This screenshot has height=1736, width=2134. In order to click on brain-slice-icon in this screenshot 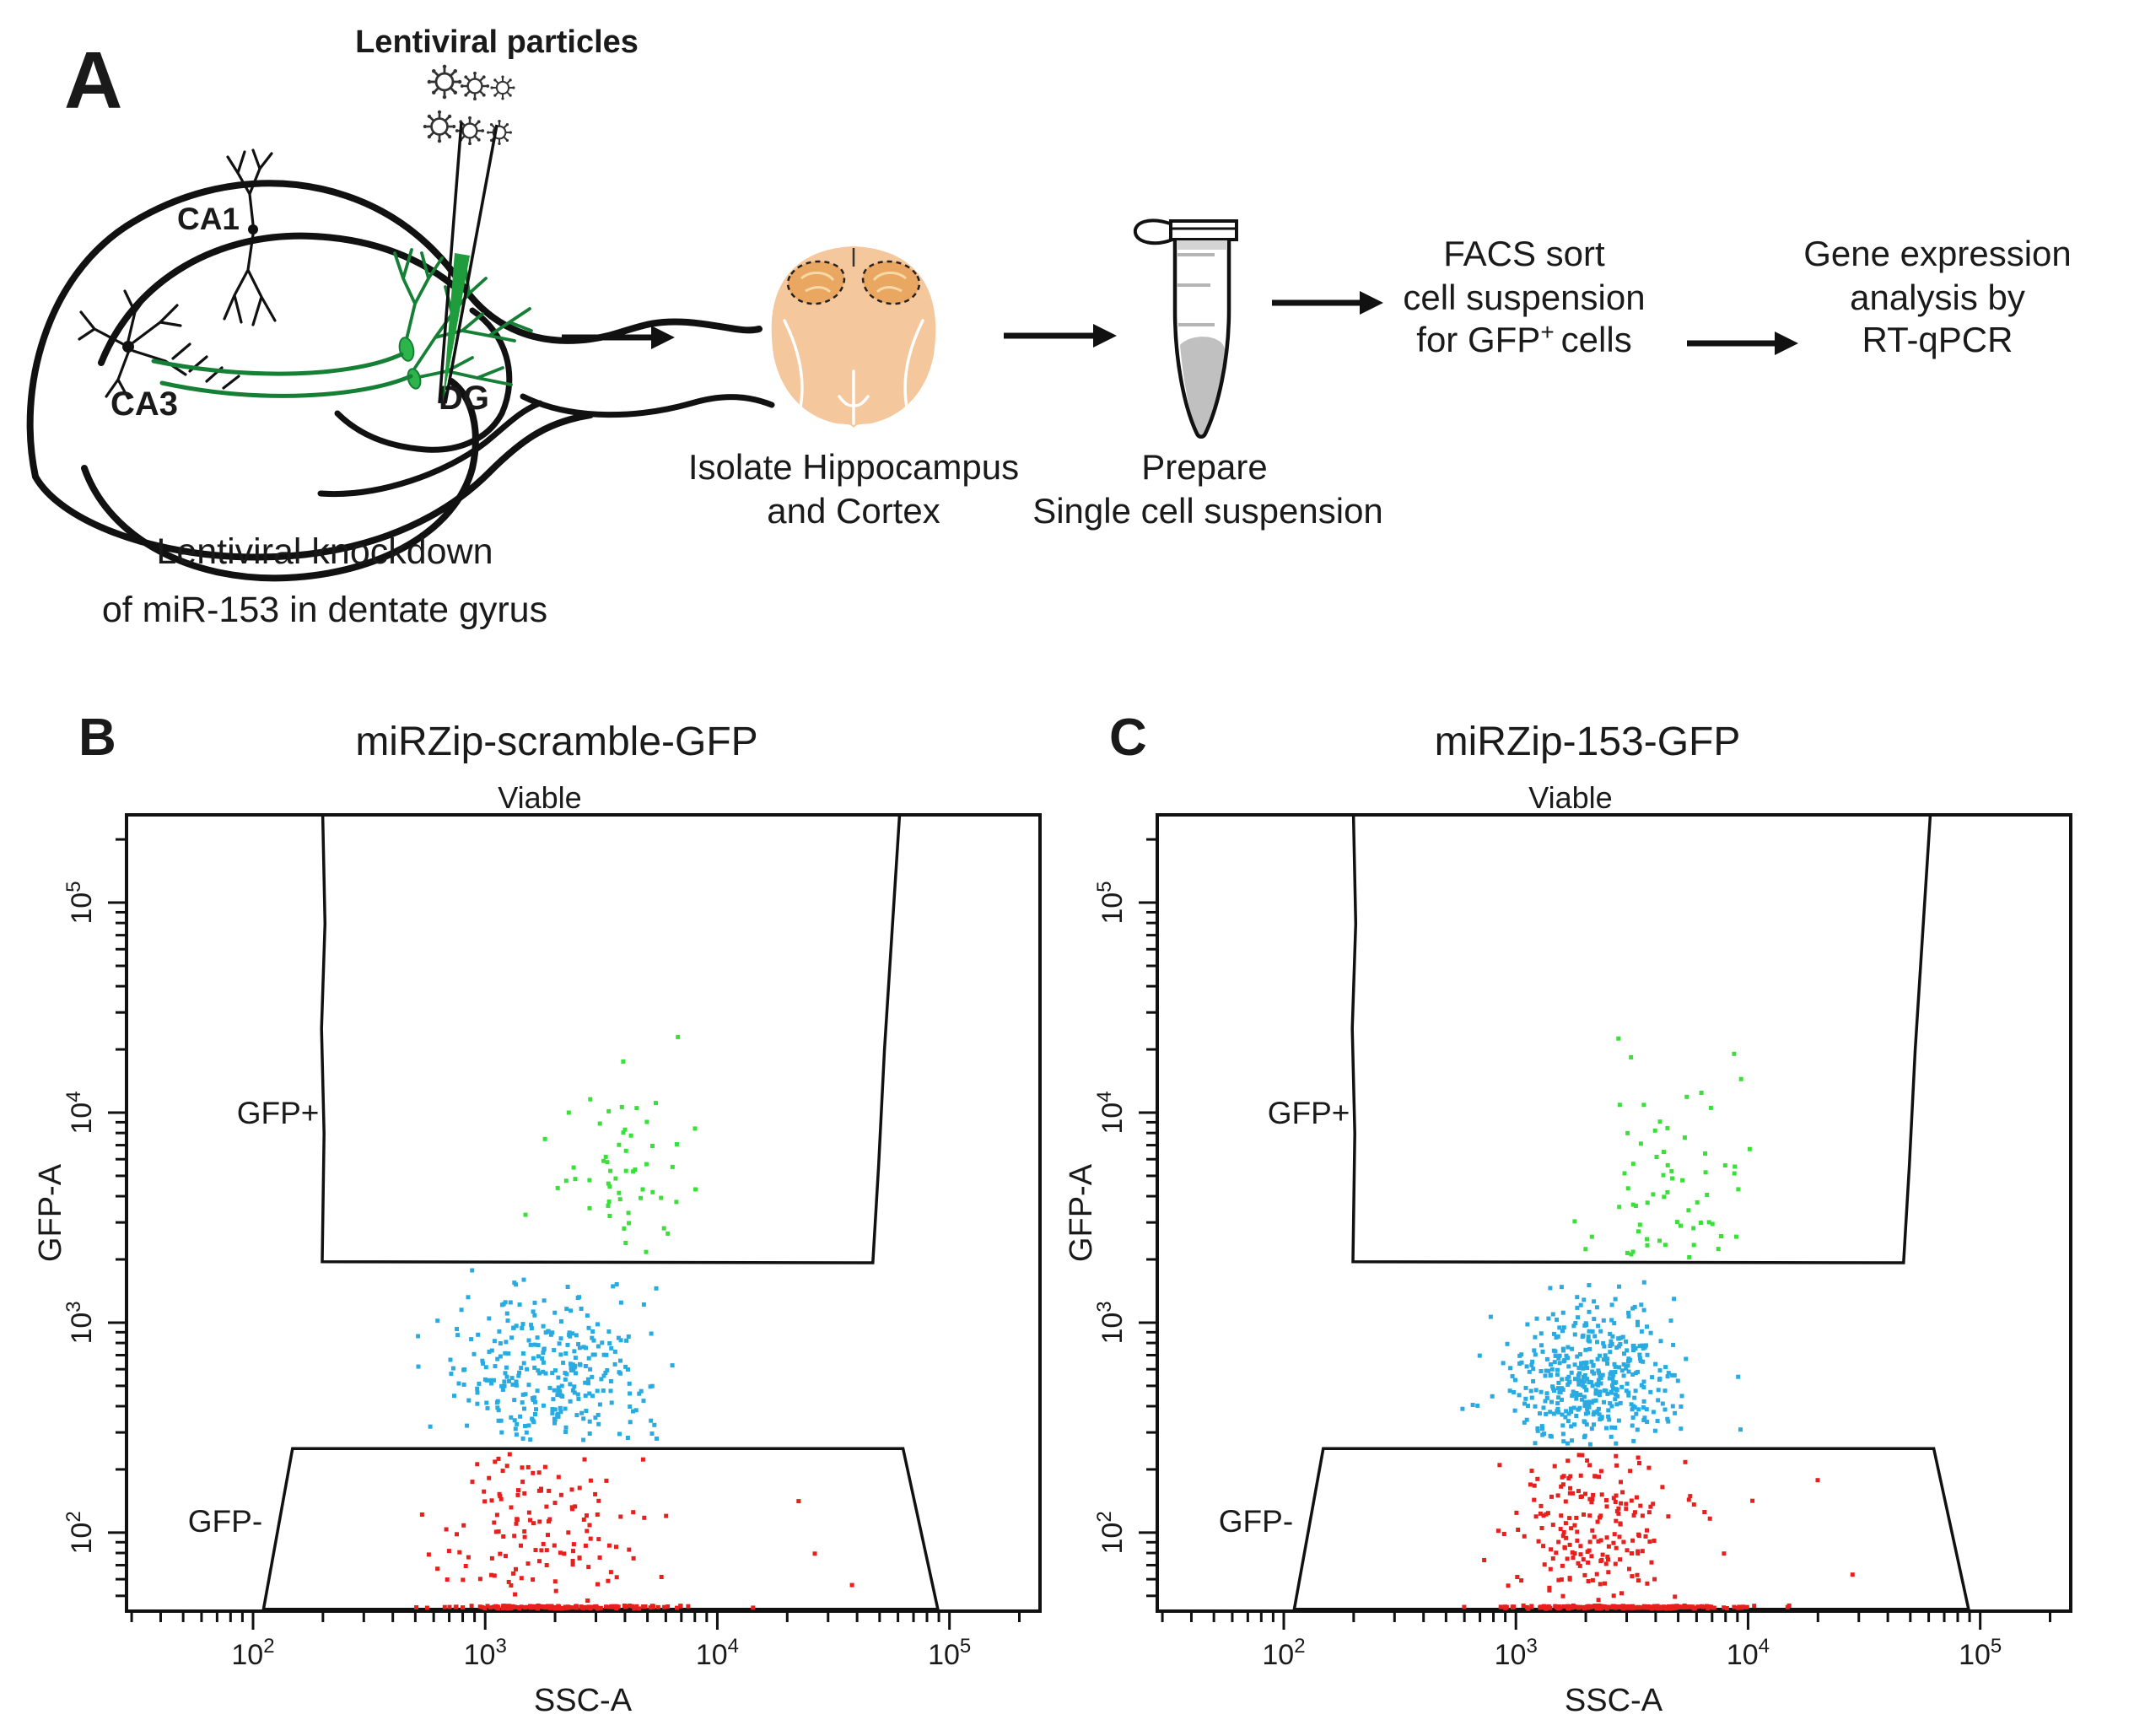, I will do `click(853, 337)`.